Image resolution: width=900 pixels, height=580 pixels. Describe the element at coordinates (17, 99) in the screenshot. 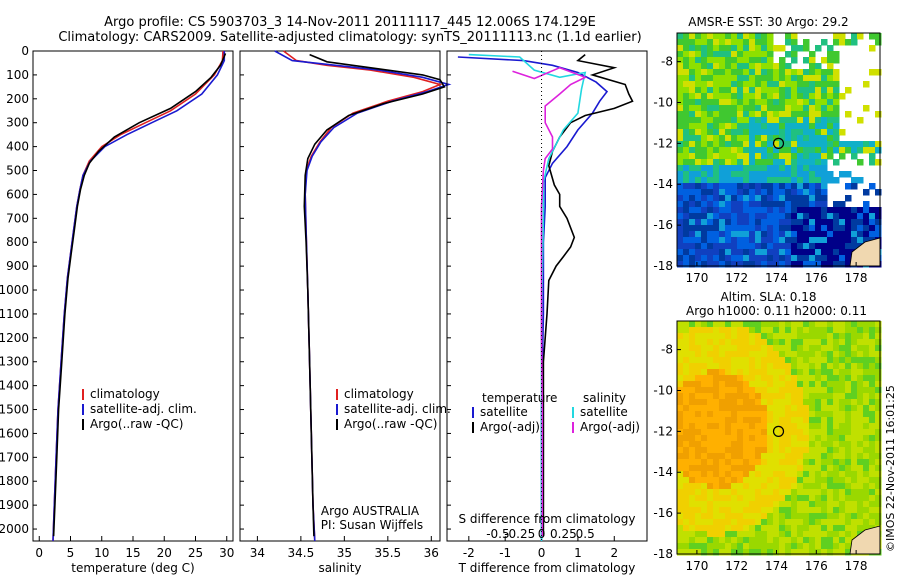

I see `y-tick-label: 200` at that location.